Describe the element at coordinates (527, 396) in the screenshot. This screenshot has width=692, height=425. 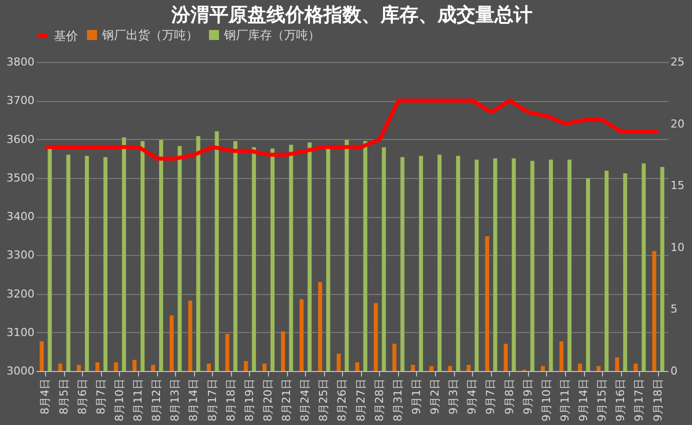
I see `x-tick-label: 9月9日` at that location.